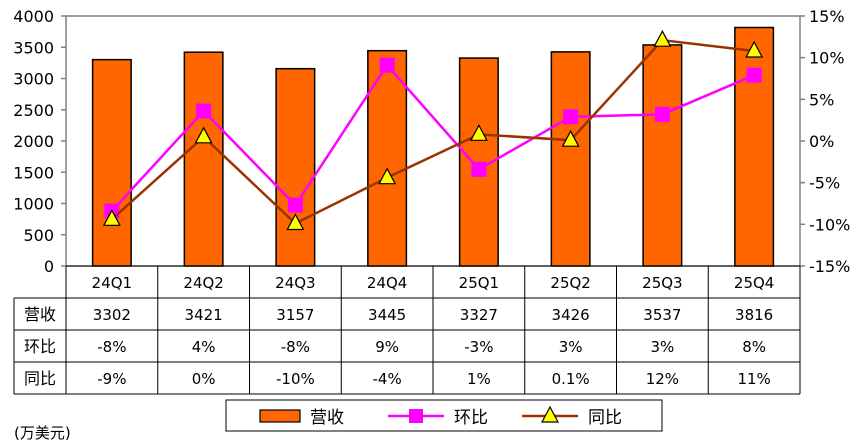 This screenshot has height=444, width=866. I want to click on table-cell: 3816, so click(754, 315).